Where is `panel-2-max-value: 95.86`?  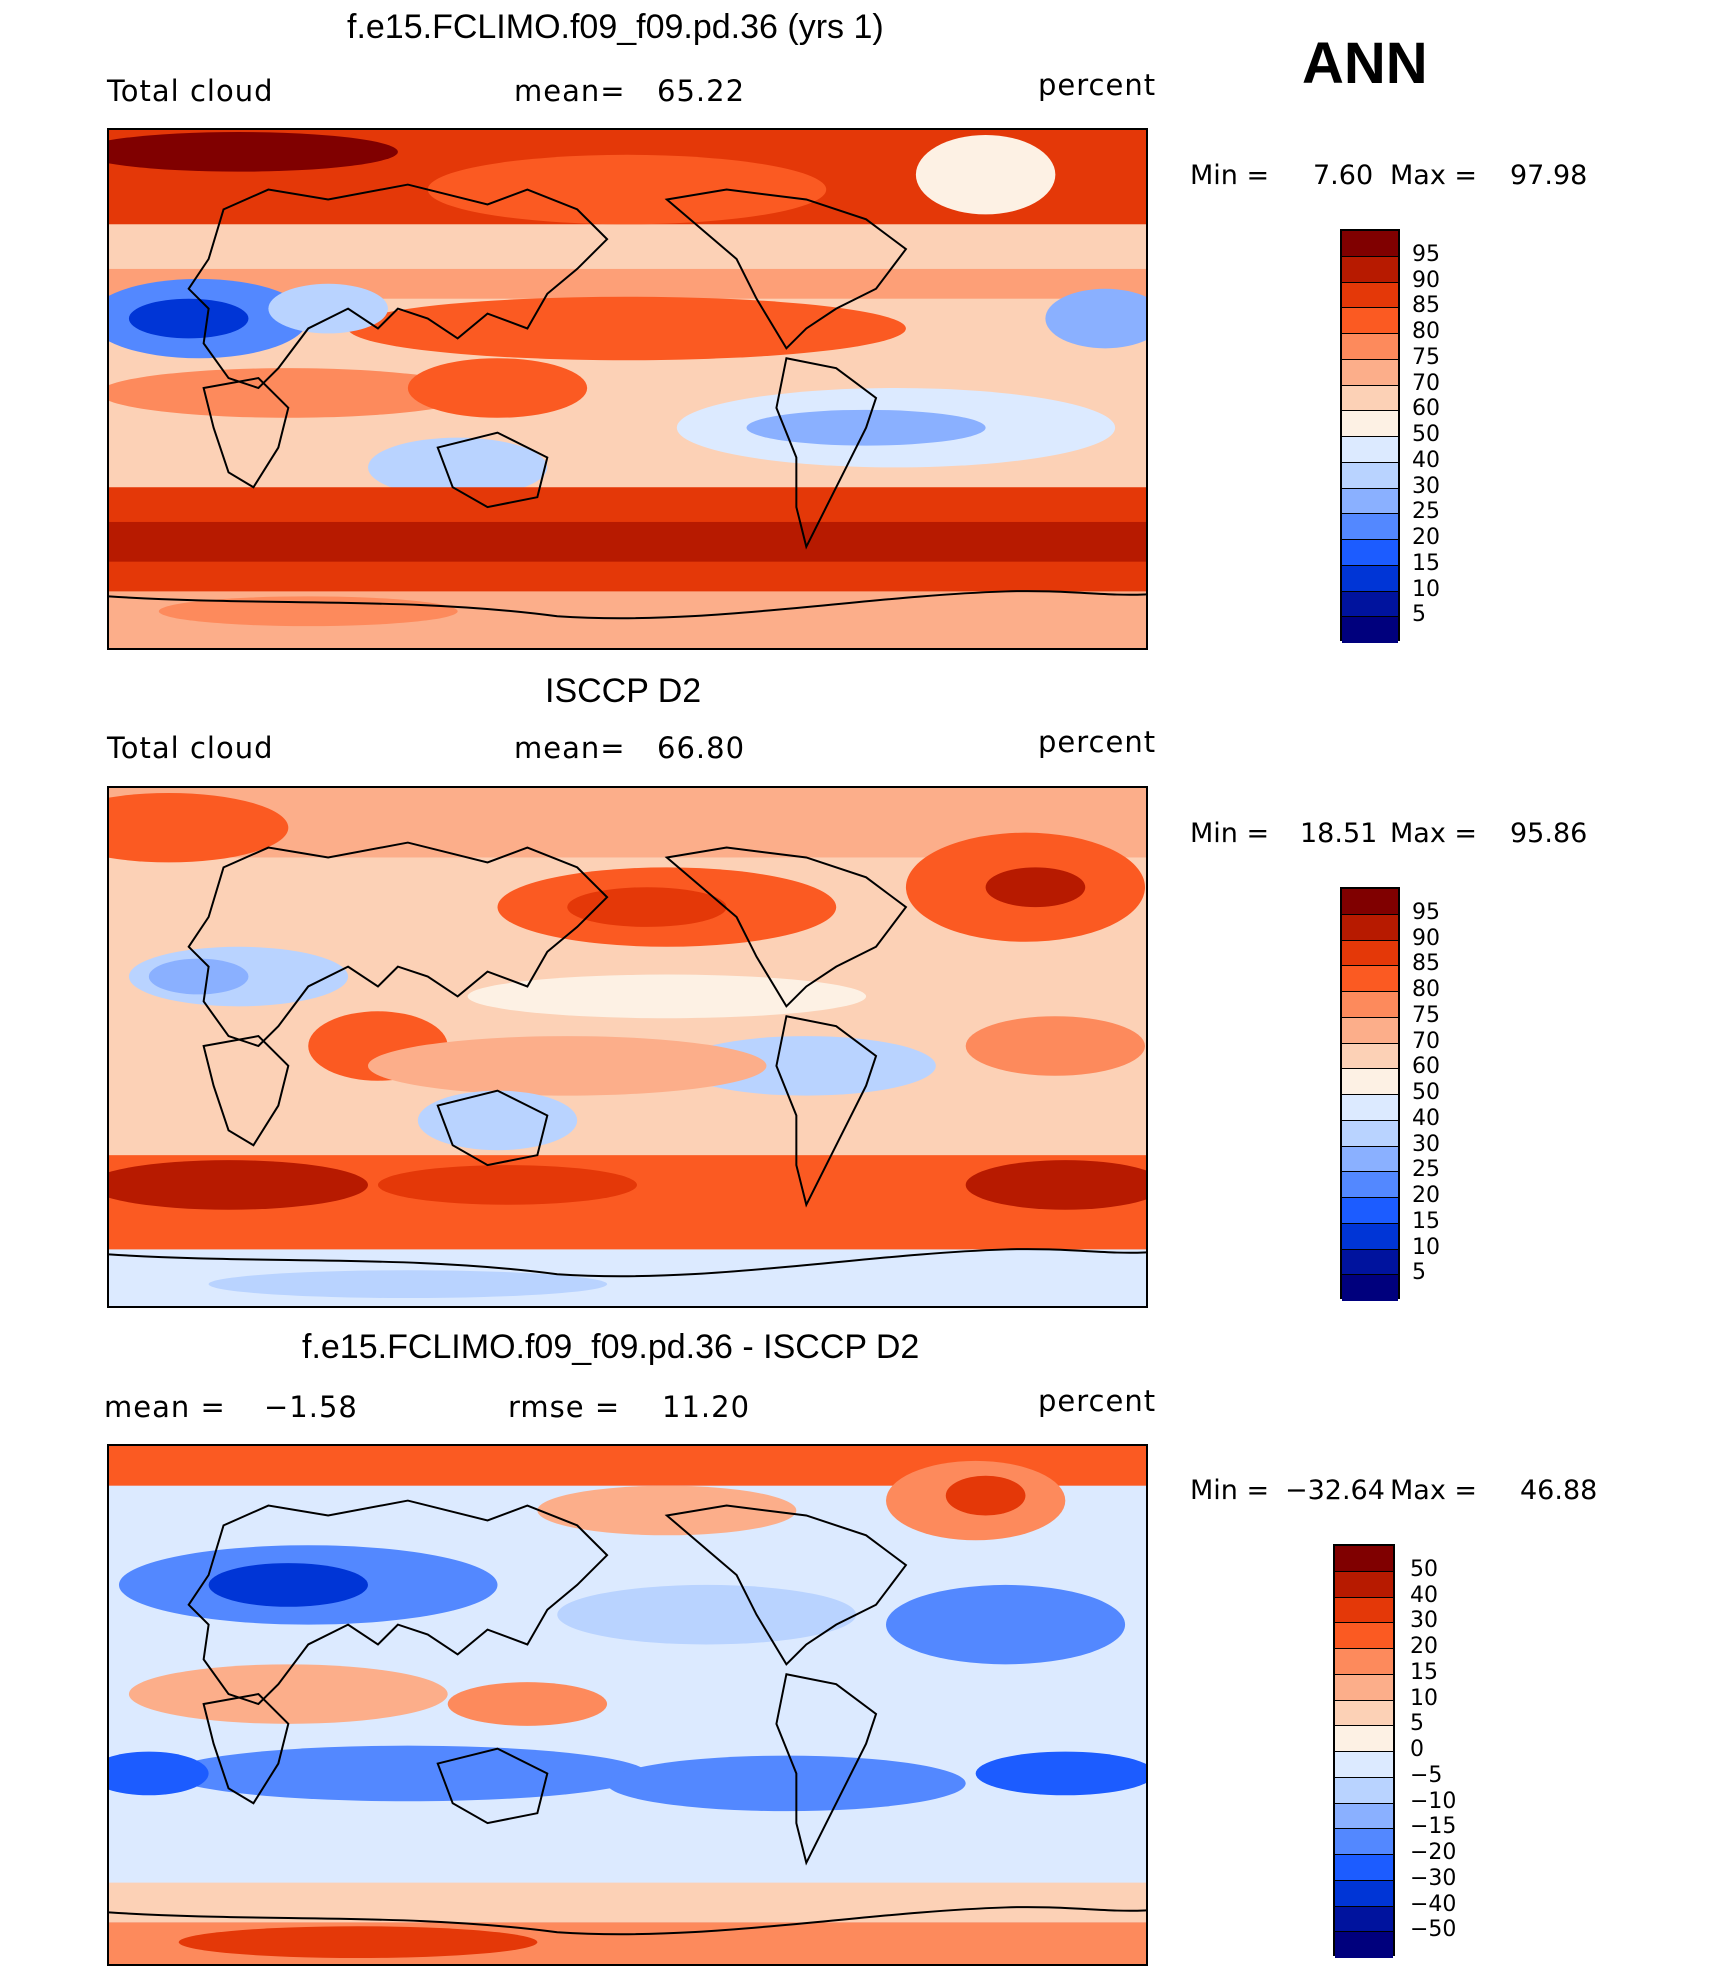 panel-2-max-value: 95.86 is located at coordinates (1549, 833).